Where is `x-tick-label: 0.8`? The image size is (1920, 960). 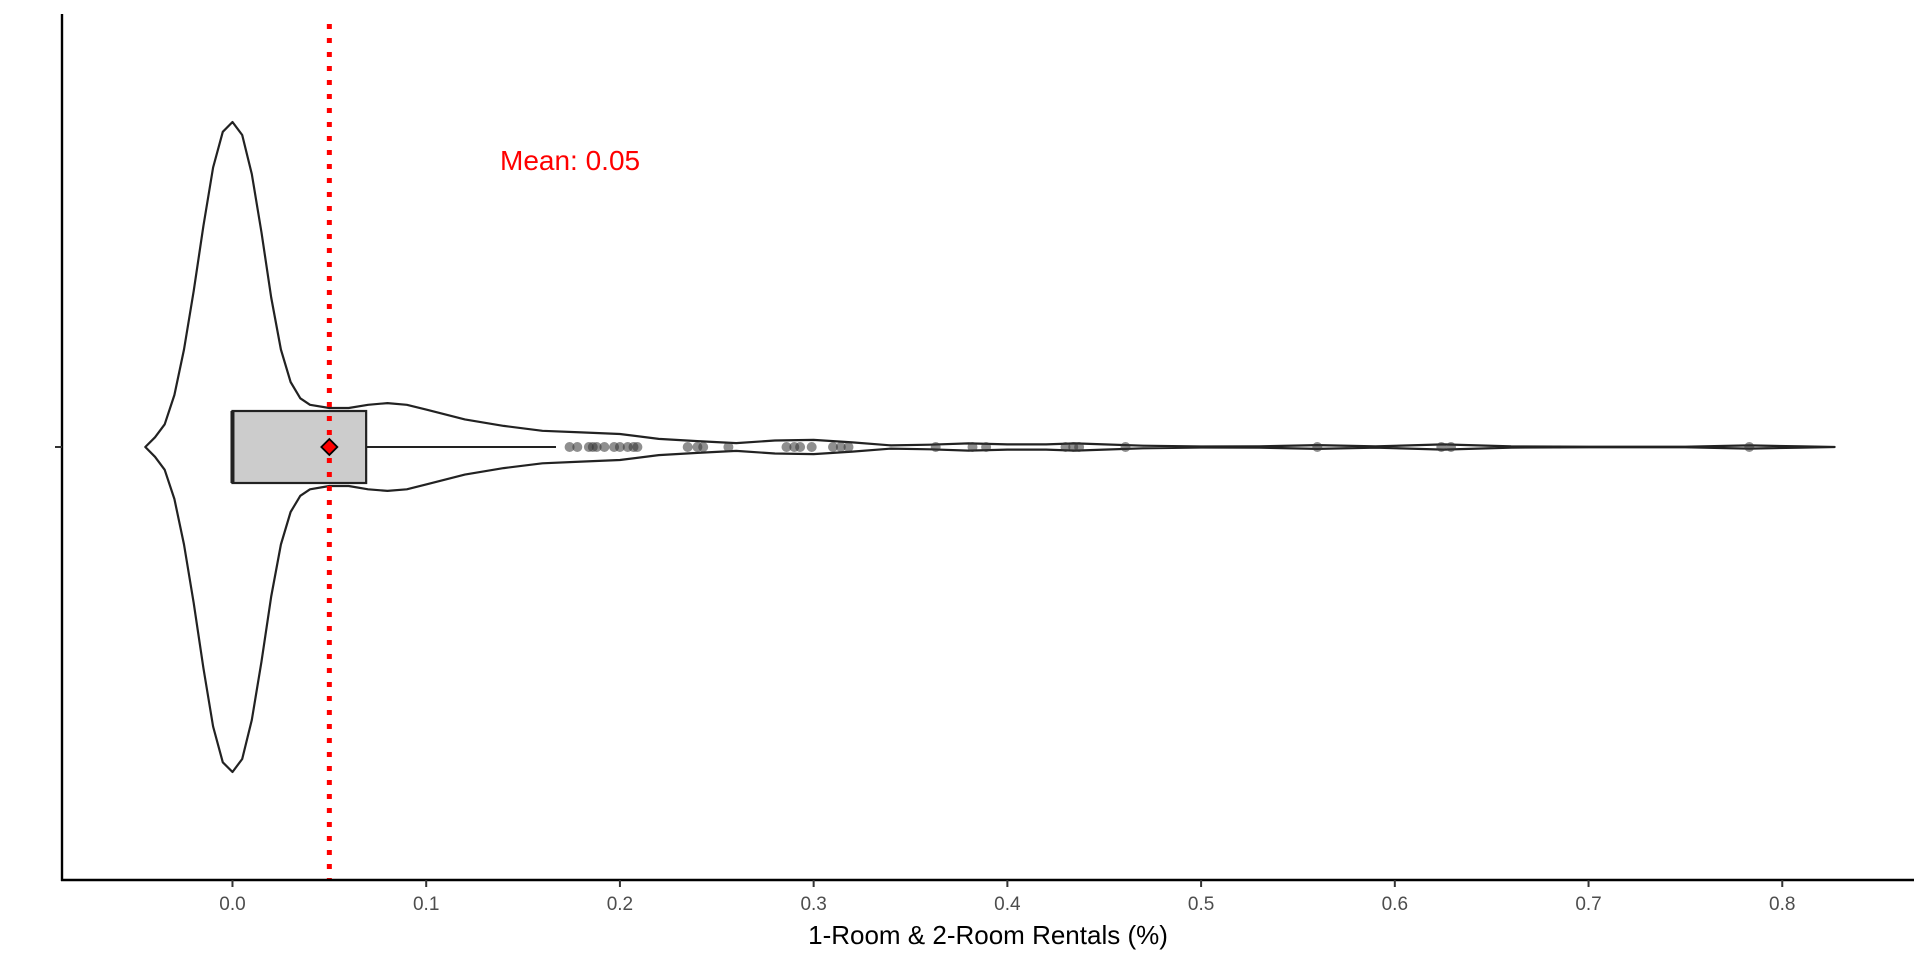
x-tick-label: 0.8 is located at coordinates (1782, 904).